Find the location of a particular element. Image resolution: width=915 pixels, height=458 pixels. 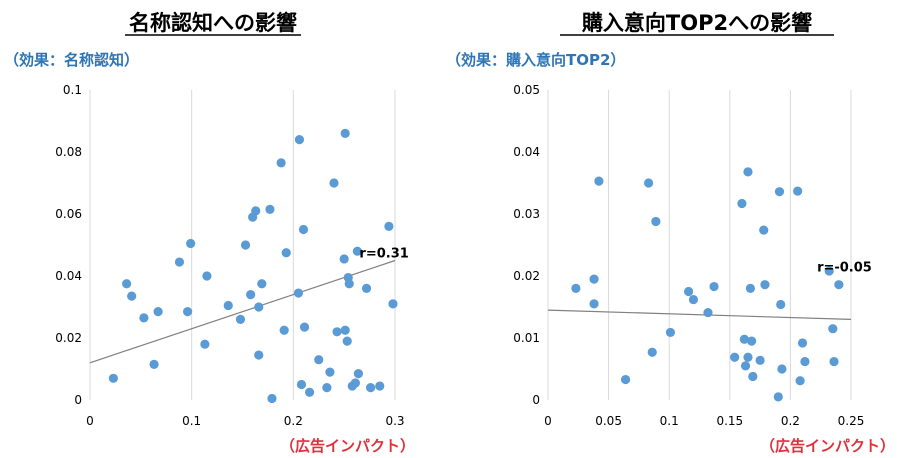

x-tick-label: 0.15 is located at coordinates (729, 421).